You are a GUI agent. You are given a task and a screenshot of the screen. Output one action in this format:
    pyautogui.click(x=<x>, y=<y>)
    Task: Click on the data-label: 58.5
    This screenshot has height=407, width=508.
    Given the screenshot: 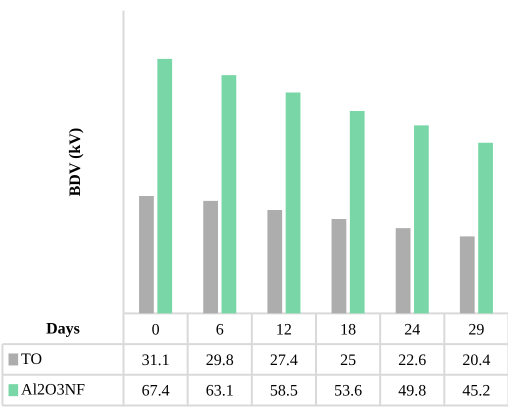 What is the action you would take?
    pyautogui.click(x=284, y=391)
    